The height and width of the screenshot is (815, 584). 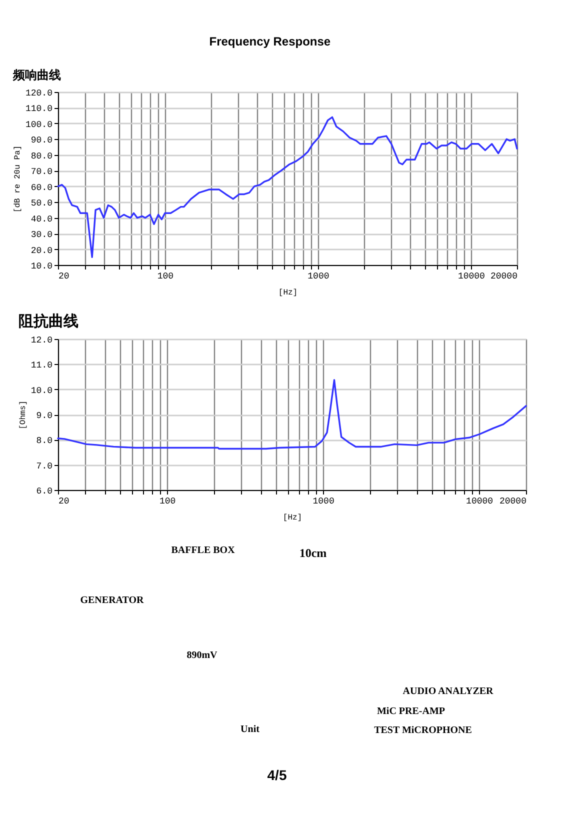 I want to click on y-tick-label: 90.0, so click(x=41, y=141).